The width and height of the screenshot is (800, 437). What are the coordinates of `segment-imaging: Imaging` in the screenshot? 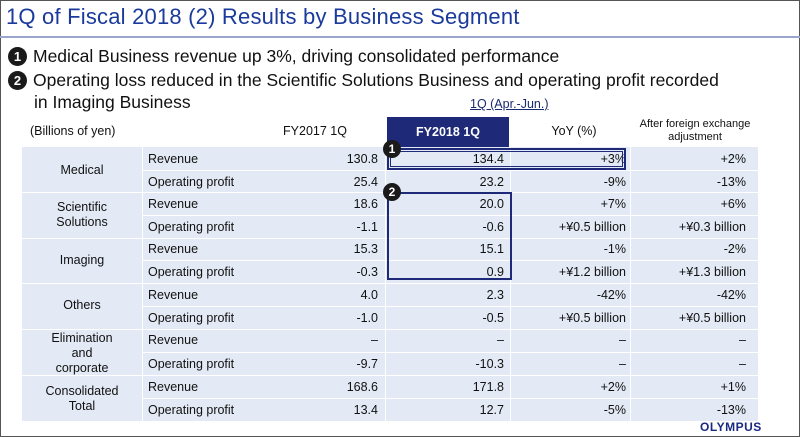 It's located at (82, 260).